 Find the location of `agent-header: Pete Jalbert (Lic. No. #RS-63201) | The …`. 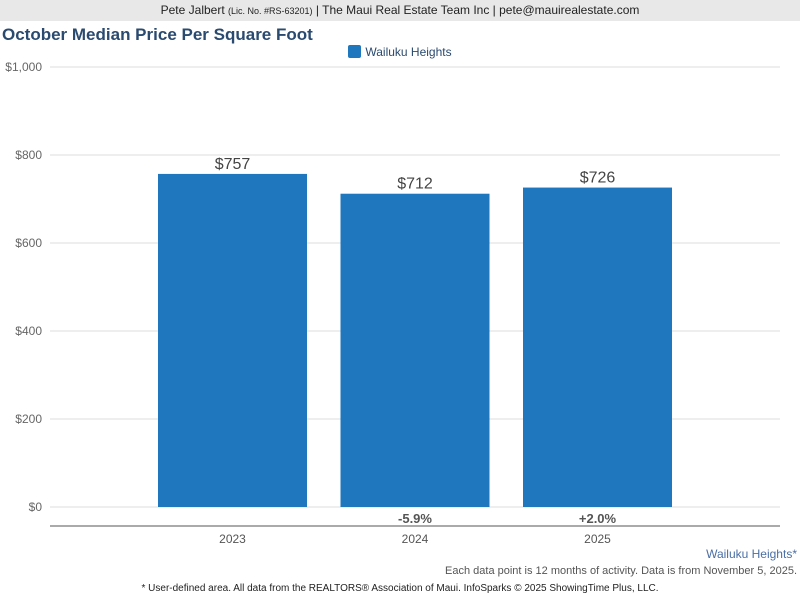

agent-header: Pete Jalbert (Lic. No. #RS-63201) | The … is located at coordinates (400, 10).